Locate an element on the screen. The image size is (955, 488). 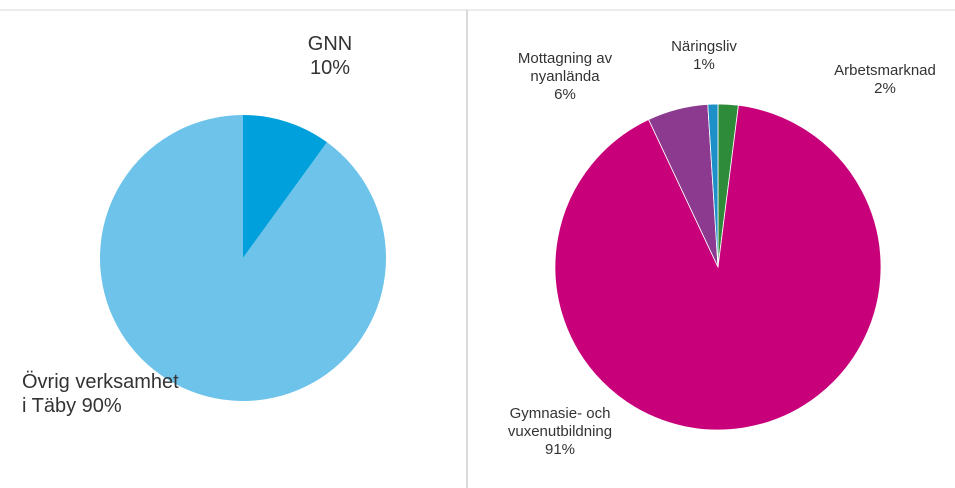
label-text: Gymnasie- och vuxenutbildning is located at coordinates (560, 422).